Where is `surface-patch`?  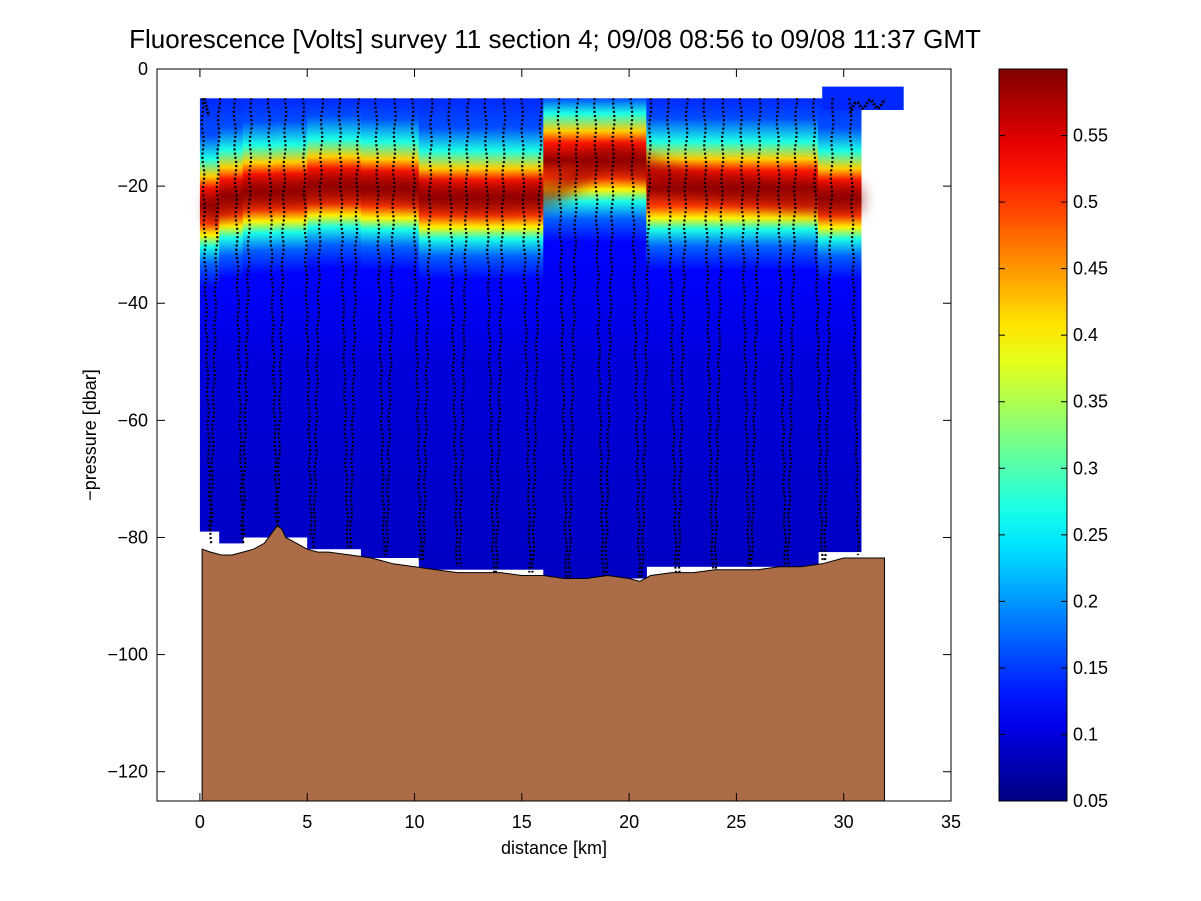
surface-patch is located at coordinates (863, 98).